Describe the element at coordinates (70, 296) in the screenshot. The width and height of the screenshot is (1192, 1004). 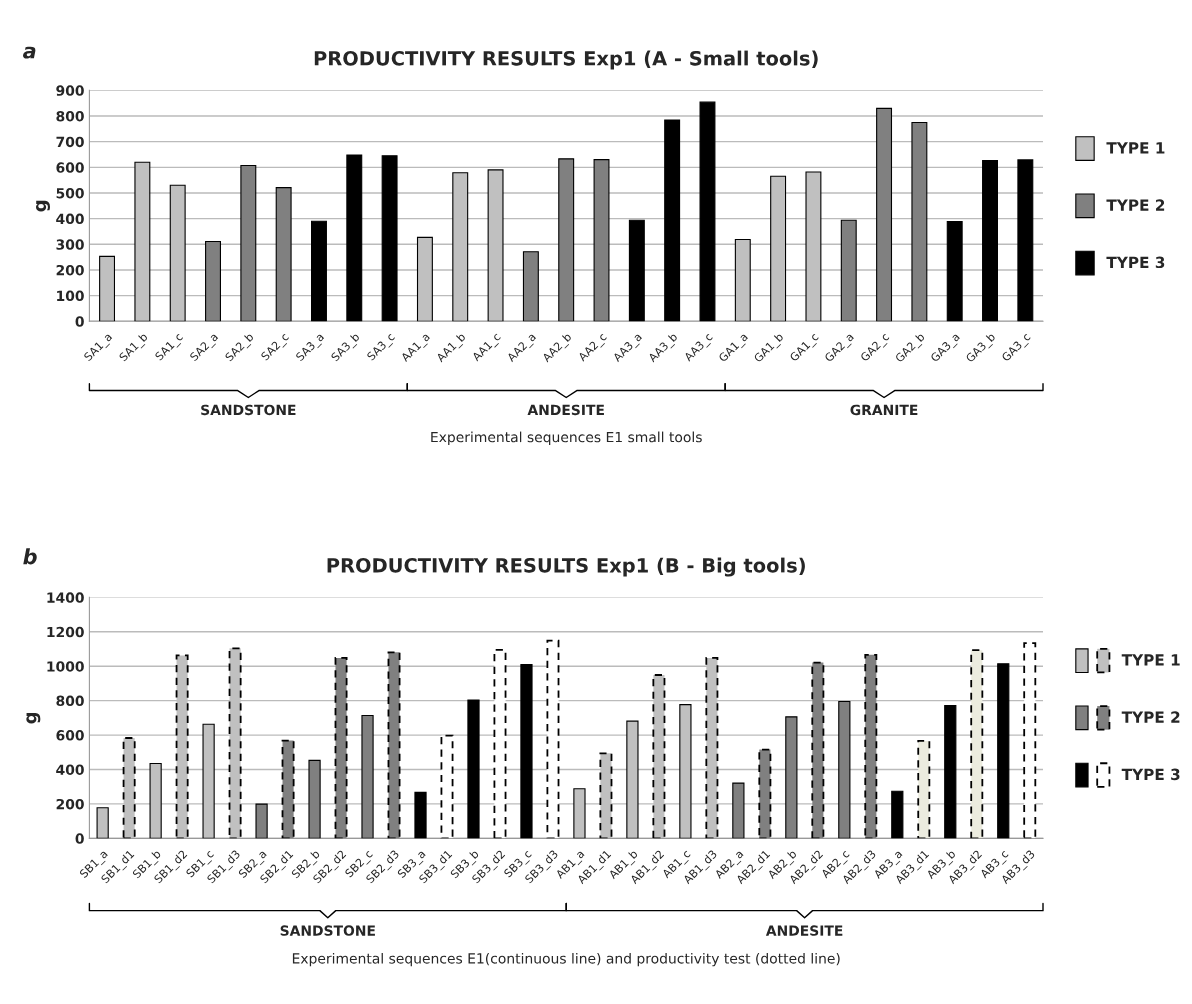
I see `y-tick-label: 100` at that location.